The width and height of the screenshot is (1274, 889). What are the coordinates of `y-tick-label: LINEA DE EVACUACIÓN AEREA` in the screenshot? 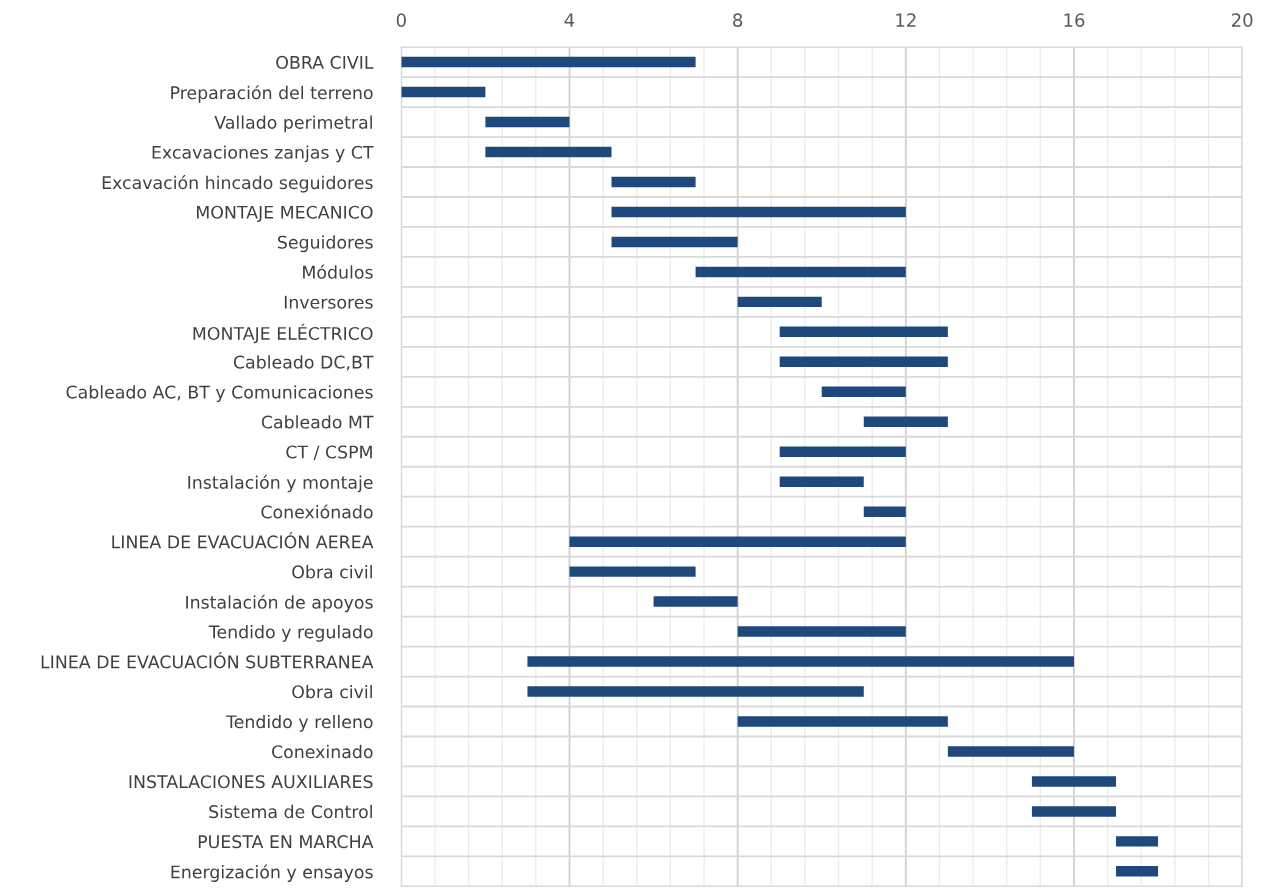 It's located at (243, 540).